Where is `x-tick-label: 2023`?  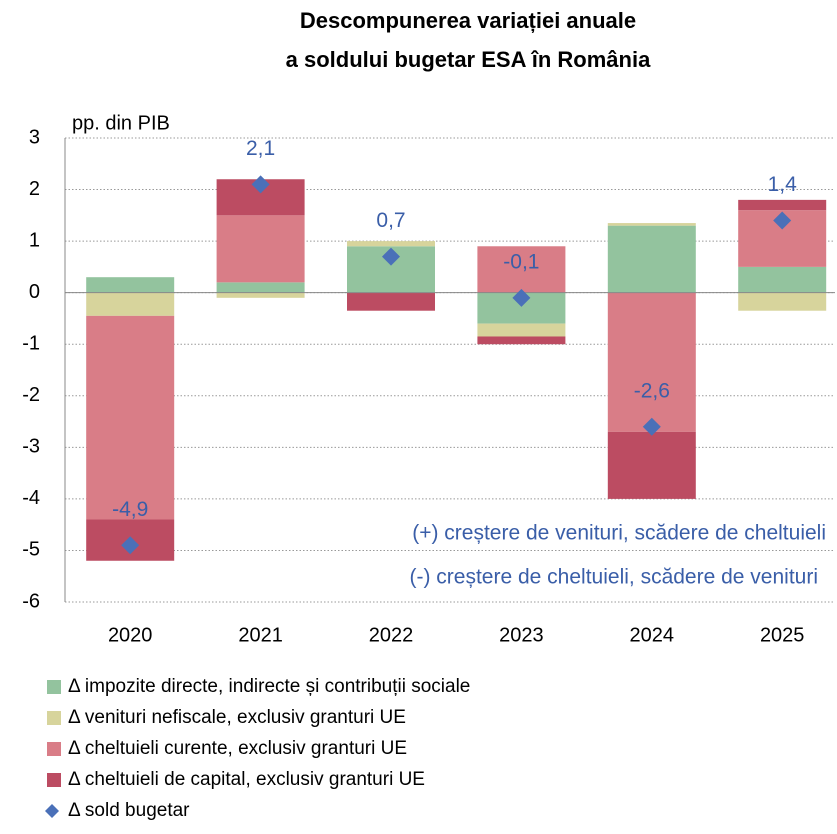 x-tick-label: 2023 is located at coordinates (521, 635).